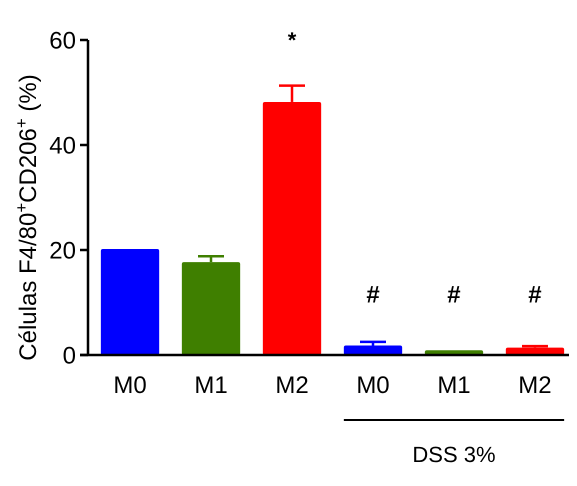 Image resolution: width=577 pixels, height=486 pixels. Describe the element at coordinates (62, 250) in the screenshot. I see `y-tick-label: 20` at that location.